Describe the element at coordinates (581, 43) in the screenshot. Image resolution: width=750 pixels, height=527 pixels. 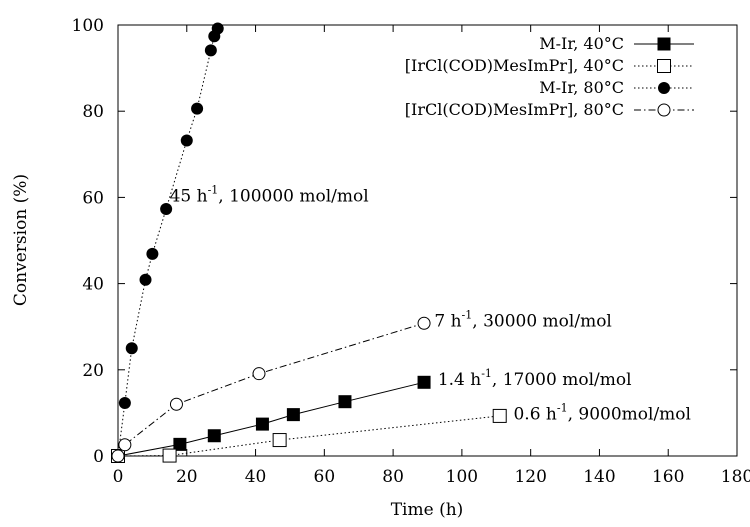
I see `legend-entry-label: M-Ir, 40°C` at that location.